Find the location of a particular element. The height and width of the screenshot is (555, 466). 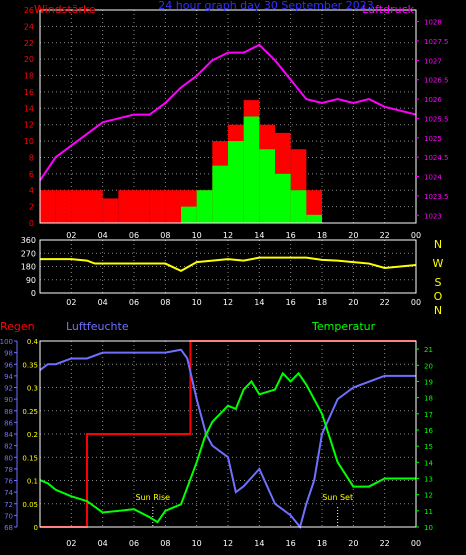

y-tick-label: 68 is located at coordinates (8, 528).